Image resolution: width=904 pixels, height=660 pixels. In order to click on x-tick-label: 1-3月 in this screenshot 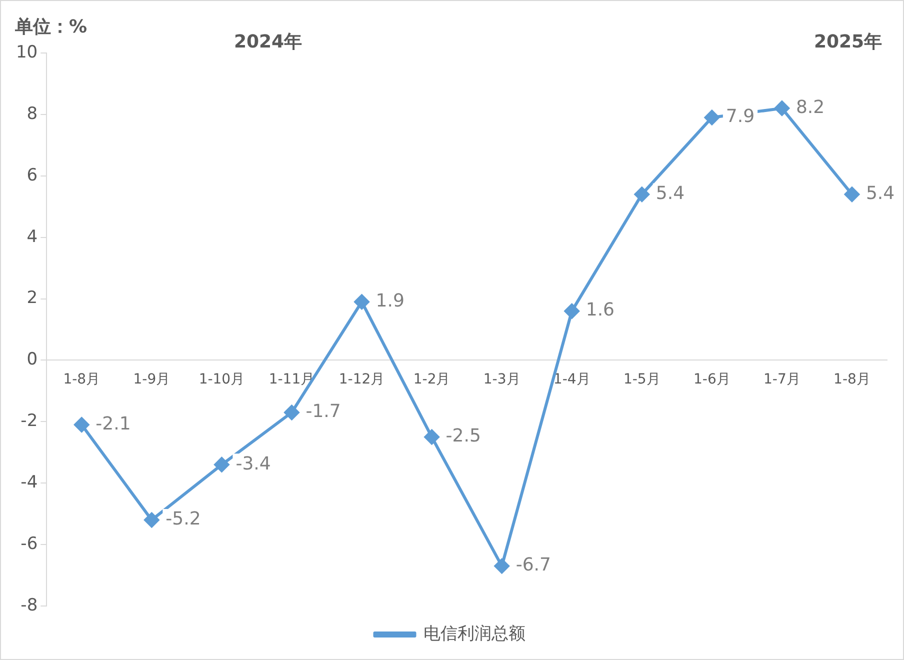, I will do `click(501, 379)`.